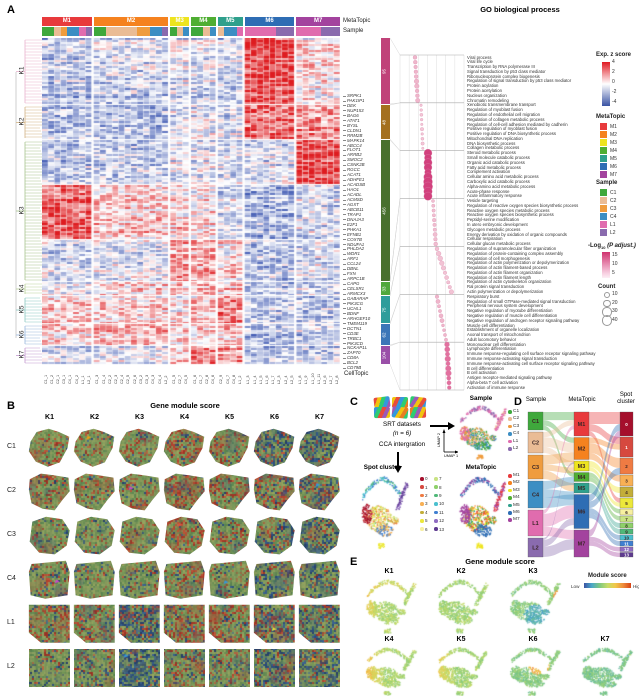  What do you see at coordinates (352, 214) in the screenshot?
I see `gene-label-TRAP1: TRAP1` at bounding box center [352, 214].